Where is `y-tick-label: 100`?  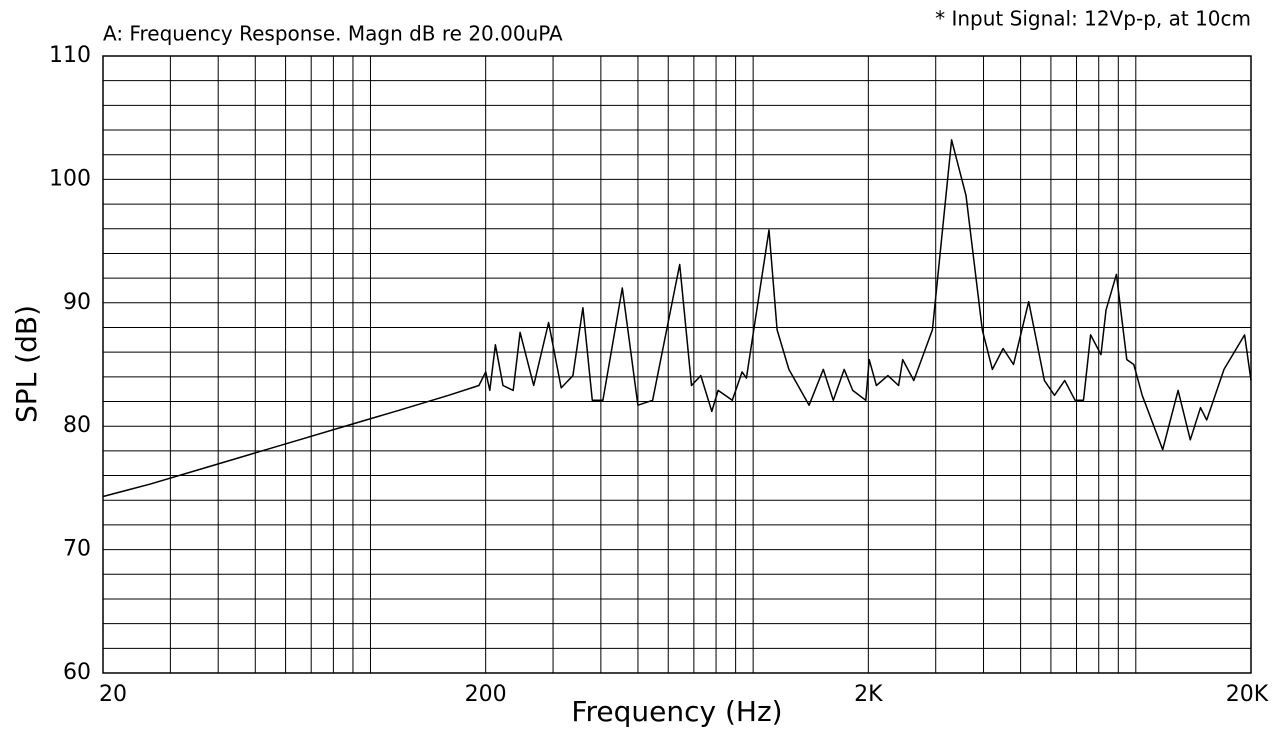
y-tick-label: 100 is located at coordinates (70, 178).